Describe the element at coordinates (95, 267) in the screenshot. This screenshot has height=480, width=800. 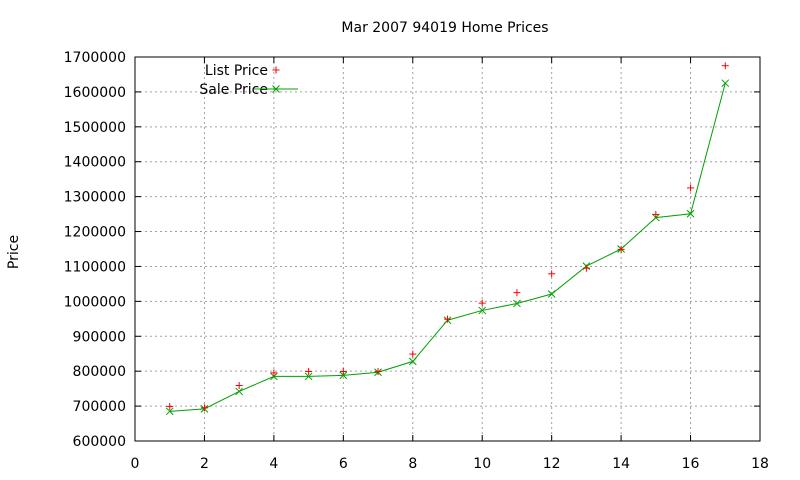
I see `y-tick-label: 1100000` at that location.